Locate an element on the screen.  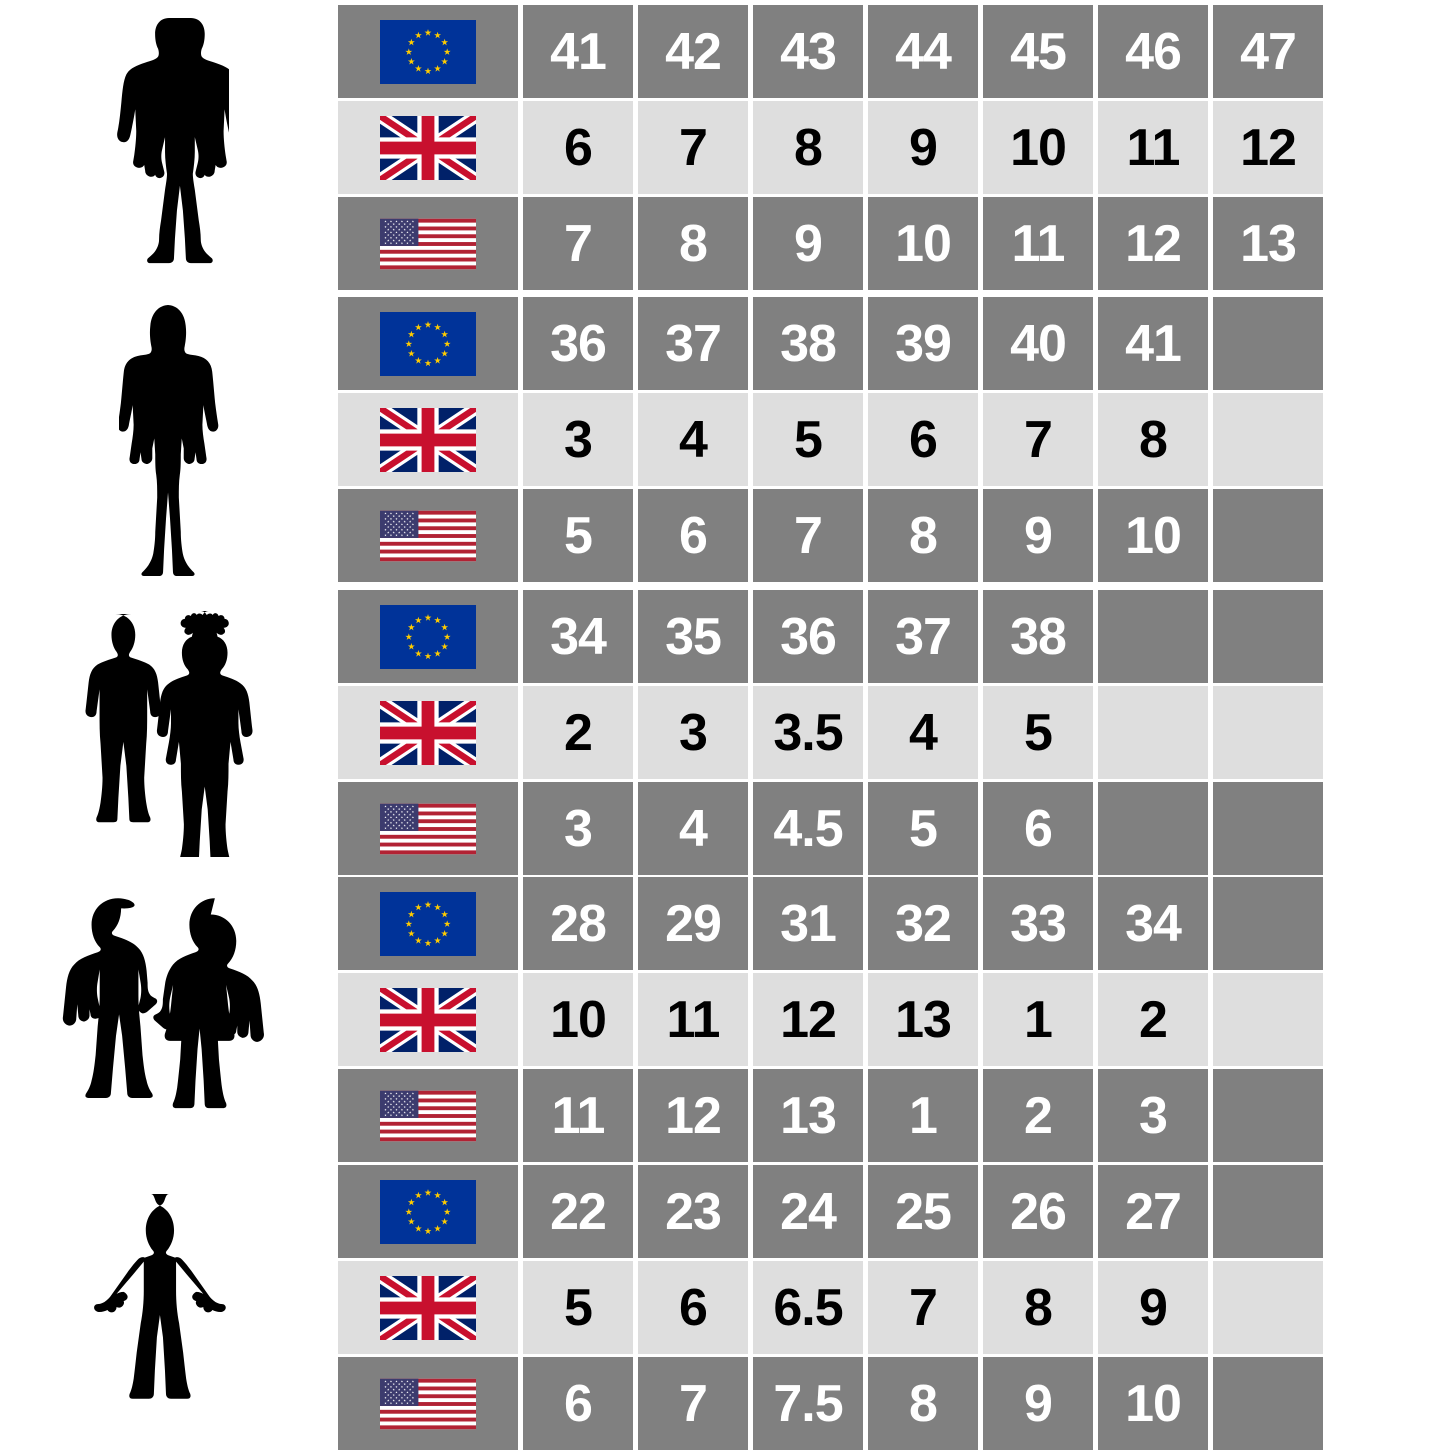
size-cell: 4.5 is located at coordinates (808, 828).